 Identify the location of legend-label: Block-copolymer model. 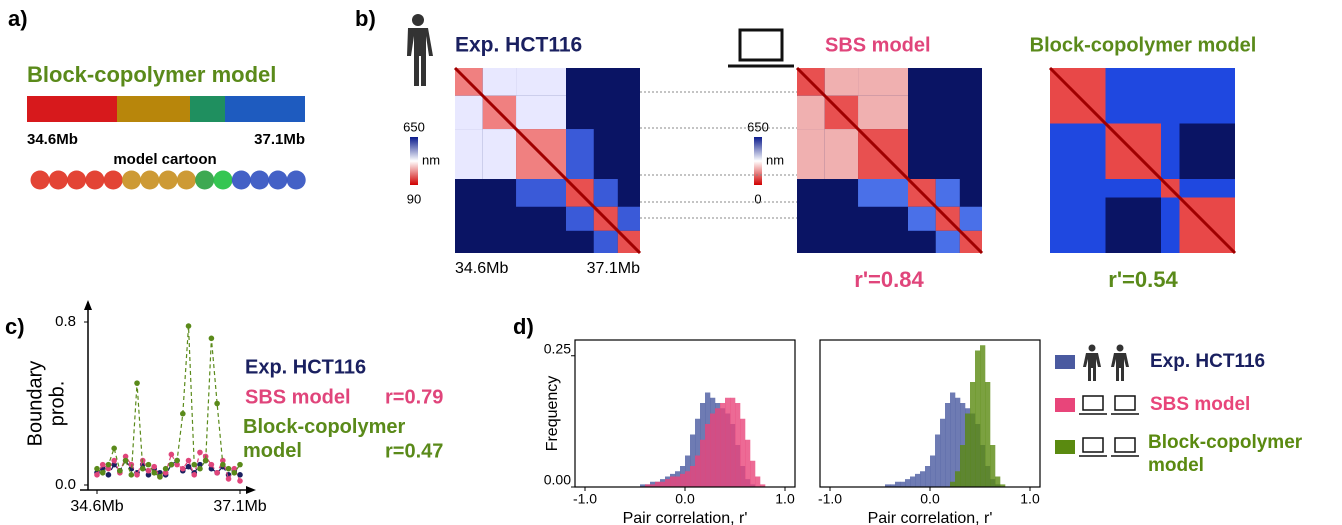
(1225, 454).